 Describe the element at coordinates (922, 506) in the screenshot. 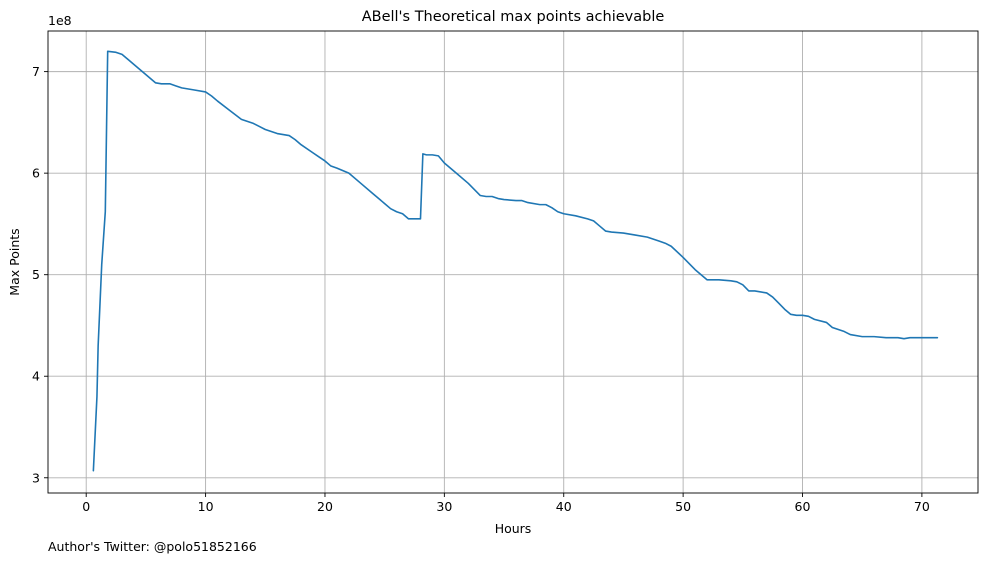

I see `x-tick-label: 70` at that location.